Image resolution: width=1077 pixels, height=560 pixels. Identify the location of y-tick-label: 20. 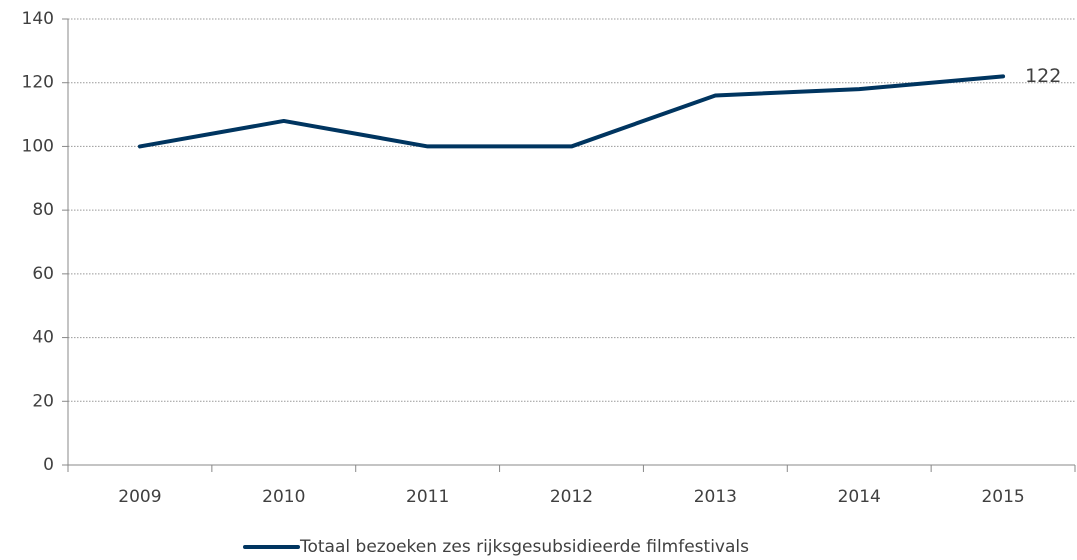
(43, 401).